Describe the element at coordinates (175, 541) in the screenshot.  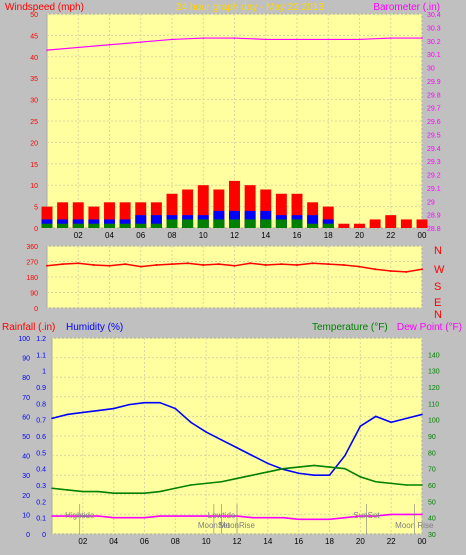
I see `x-tick-label: 08` at that location.